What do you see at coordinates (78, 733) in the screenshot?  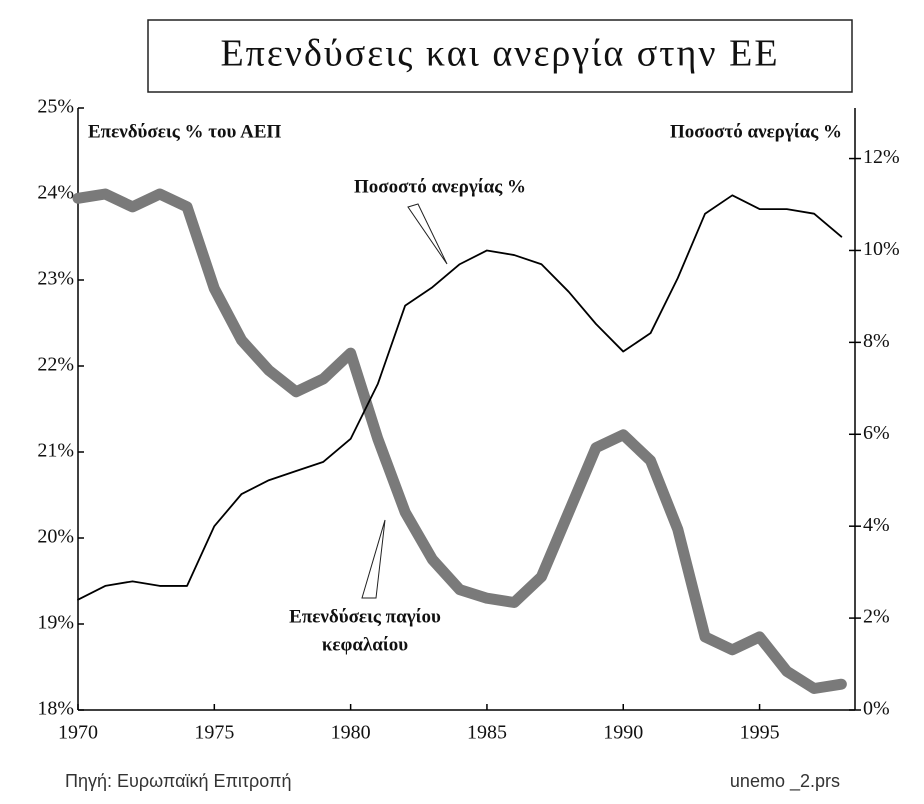 I see `x-tick-label: 1970` at bounding box center [78, 733].